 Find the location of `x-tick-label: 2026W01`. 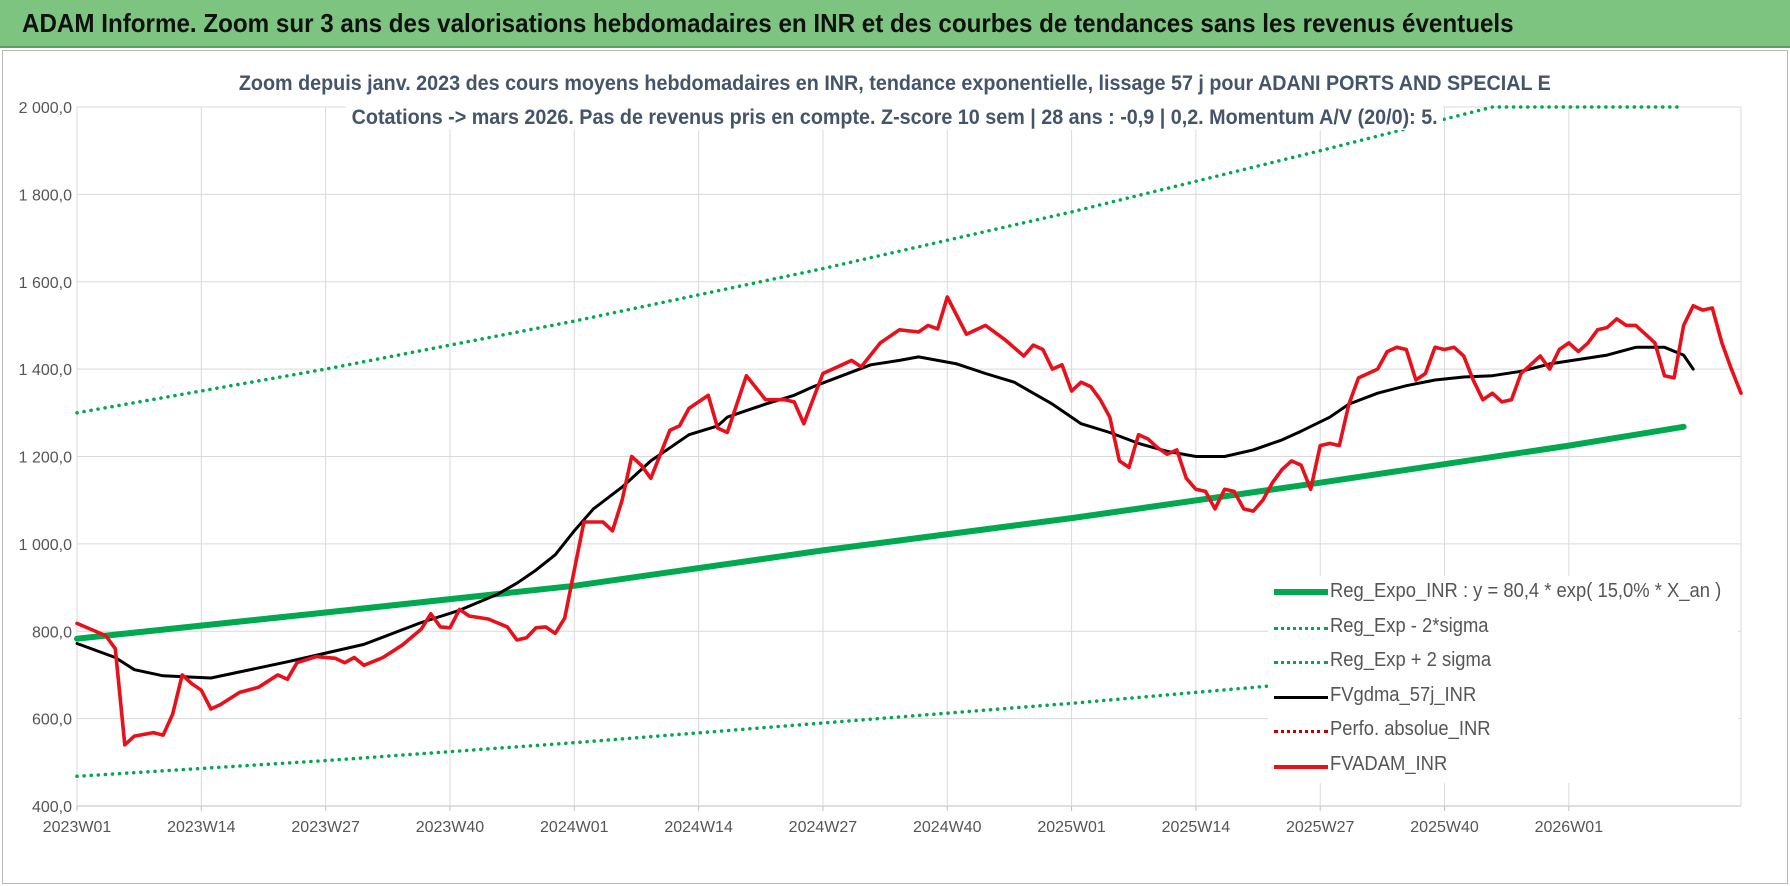

x-tick-label: 2026W01 is located at coordinates (1569, 827).